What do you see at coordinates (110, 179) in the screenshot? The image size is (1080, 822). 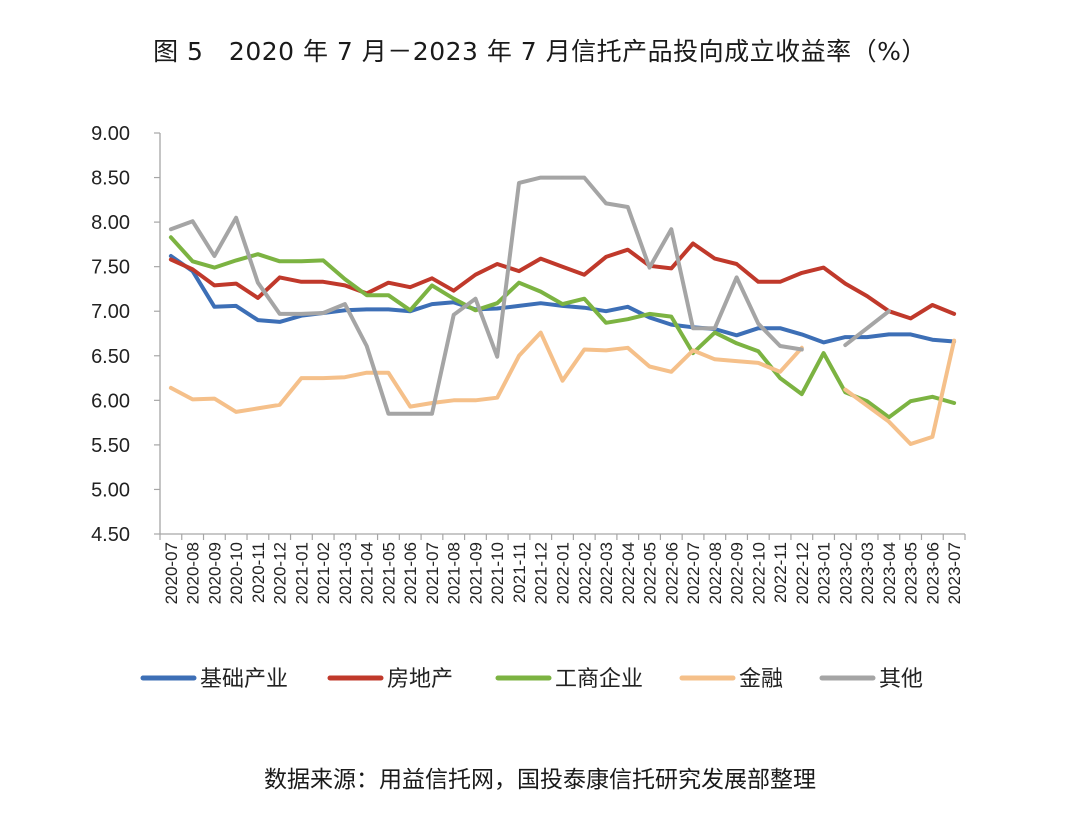 I see `y-tick-label: 8.50` at bounding box center [110, 179].